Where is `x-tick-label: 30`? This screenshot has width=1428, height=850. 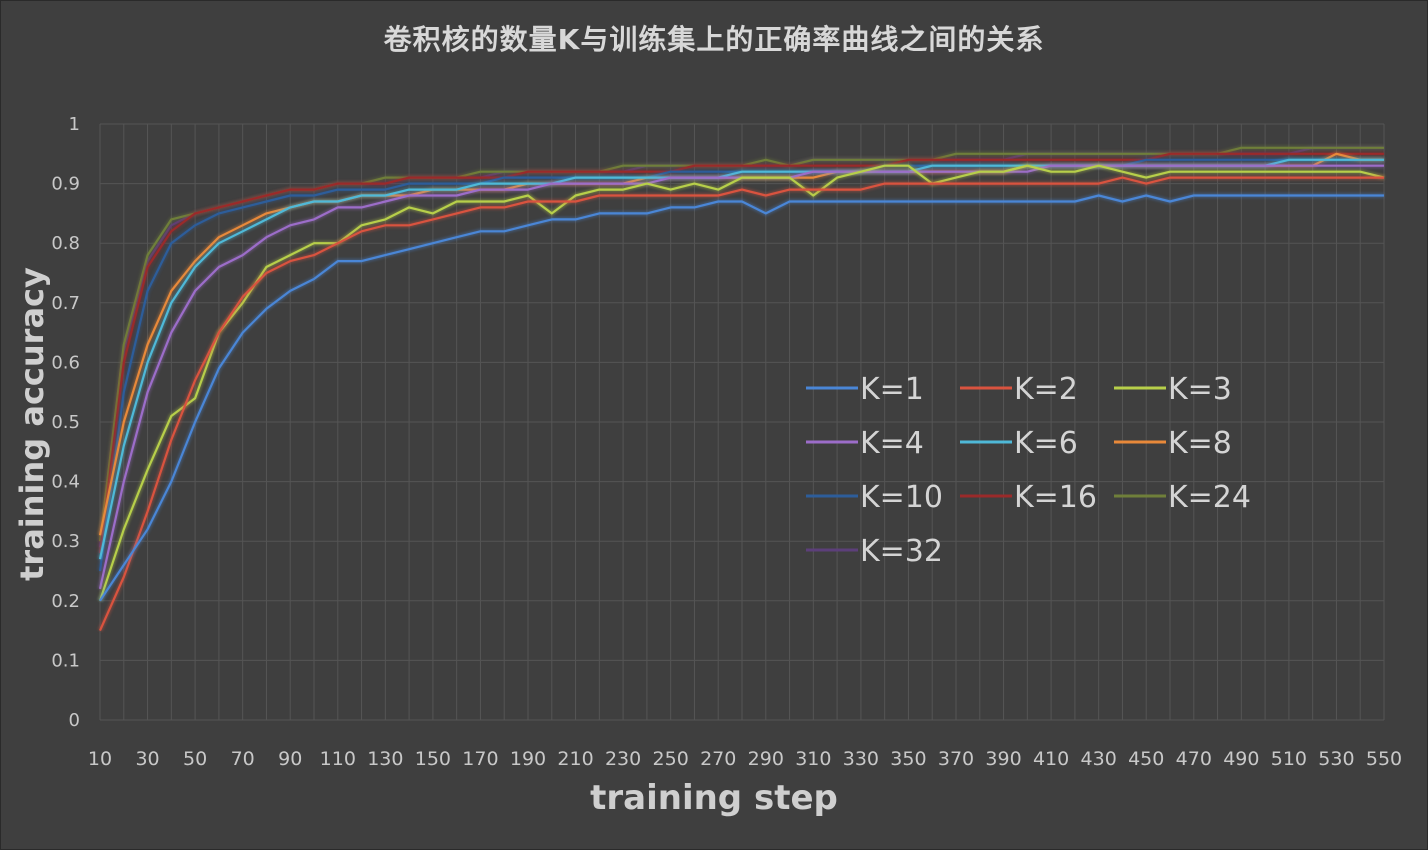 x-tick-label: 30 is located at coordinates (147, 759).